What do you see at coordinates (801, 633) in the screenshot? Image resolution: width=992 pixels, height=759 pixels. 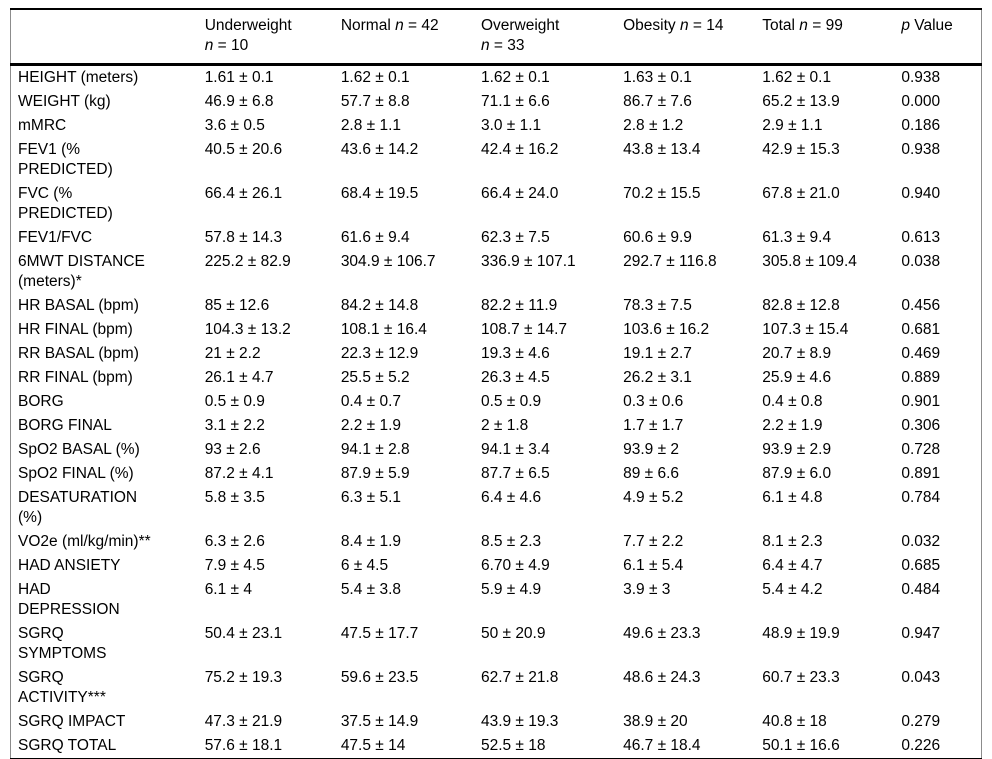 I see `cell-value: 48.9 ± 19.9` at bounding box center [801, 633].